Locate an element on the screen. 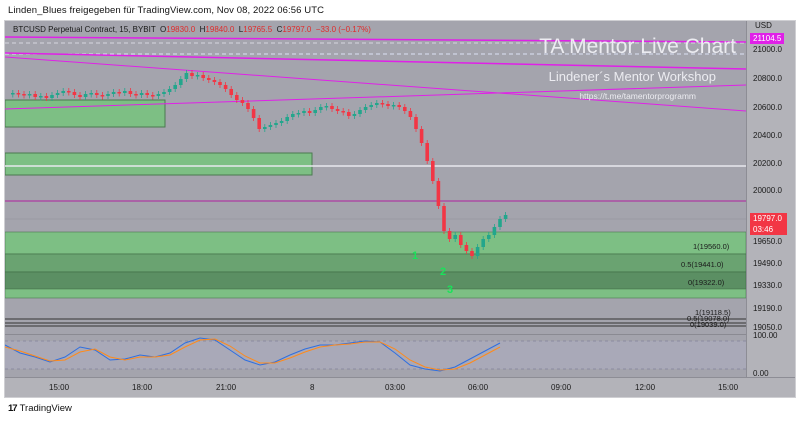 The height and width of the screenshot is (421, 800). wave-label-3: 3 is located at coordinates (450, 290).